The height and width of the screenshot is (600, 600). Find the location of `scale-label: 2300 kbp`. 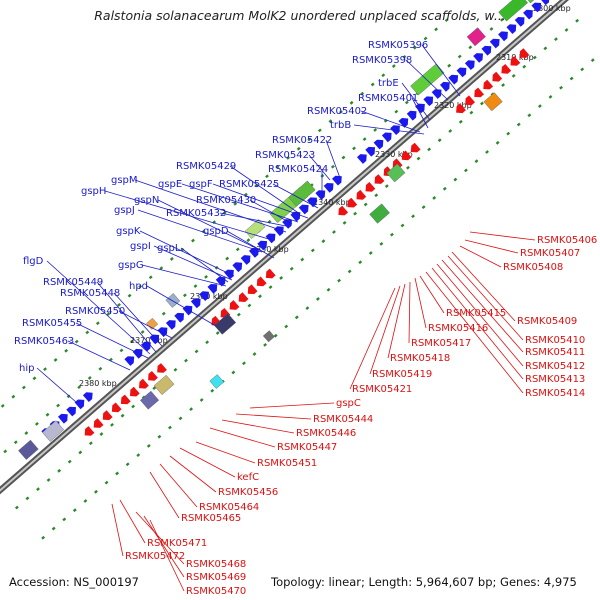

scale-label: 2300 kbp is located at coordinates (552, 8).